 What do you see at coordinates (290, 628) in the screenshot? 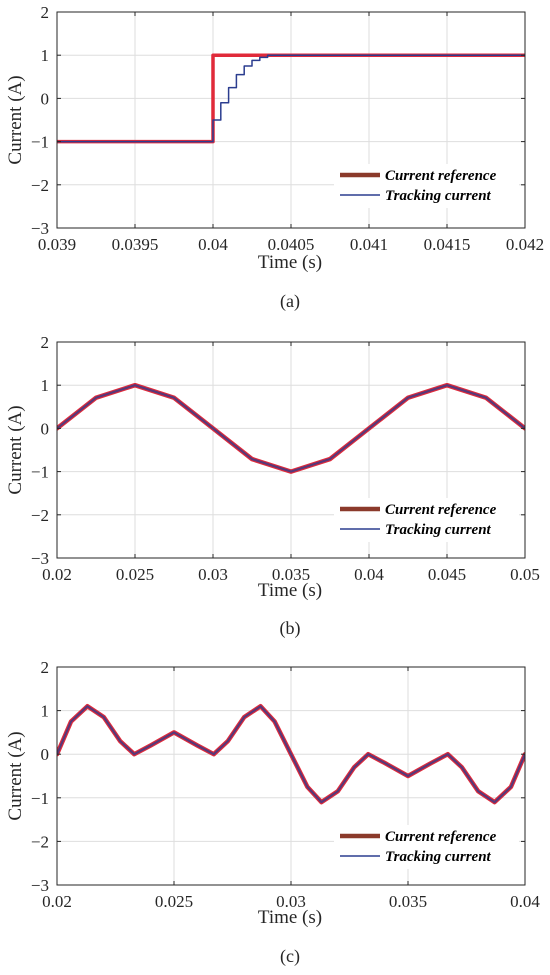
I see `panel-label: (b)` at bounding box center [290, 628].